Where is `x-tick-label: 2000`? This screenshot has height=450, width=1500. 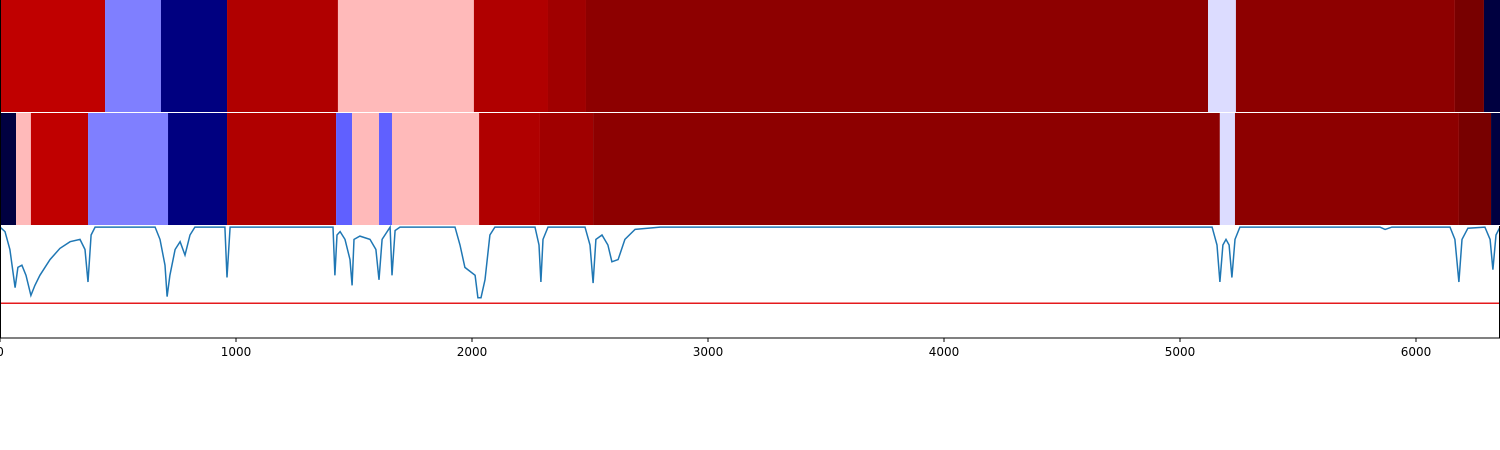 x-tick-label: 2000 is located at coordinates (472, 352).